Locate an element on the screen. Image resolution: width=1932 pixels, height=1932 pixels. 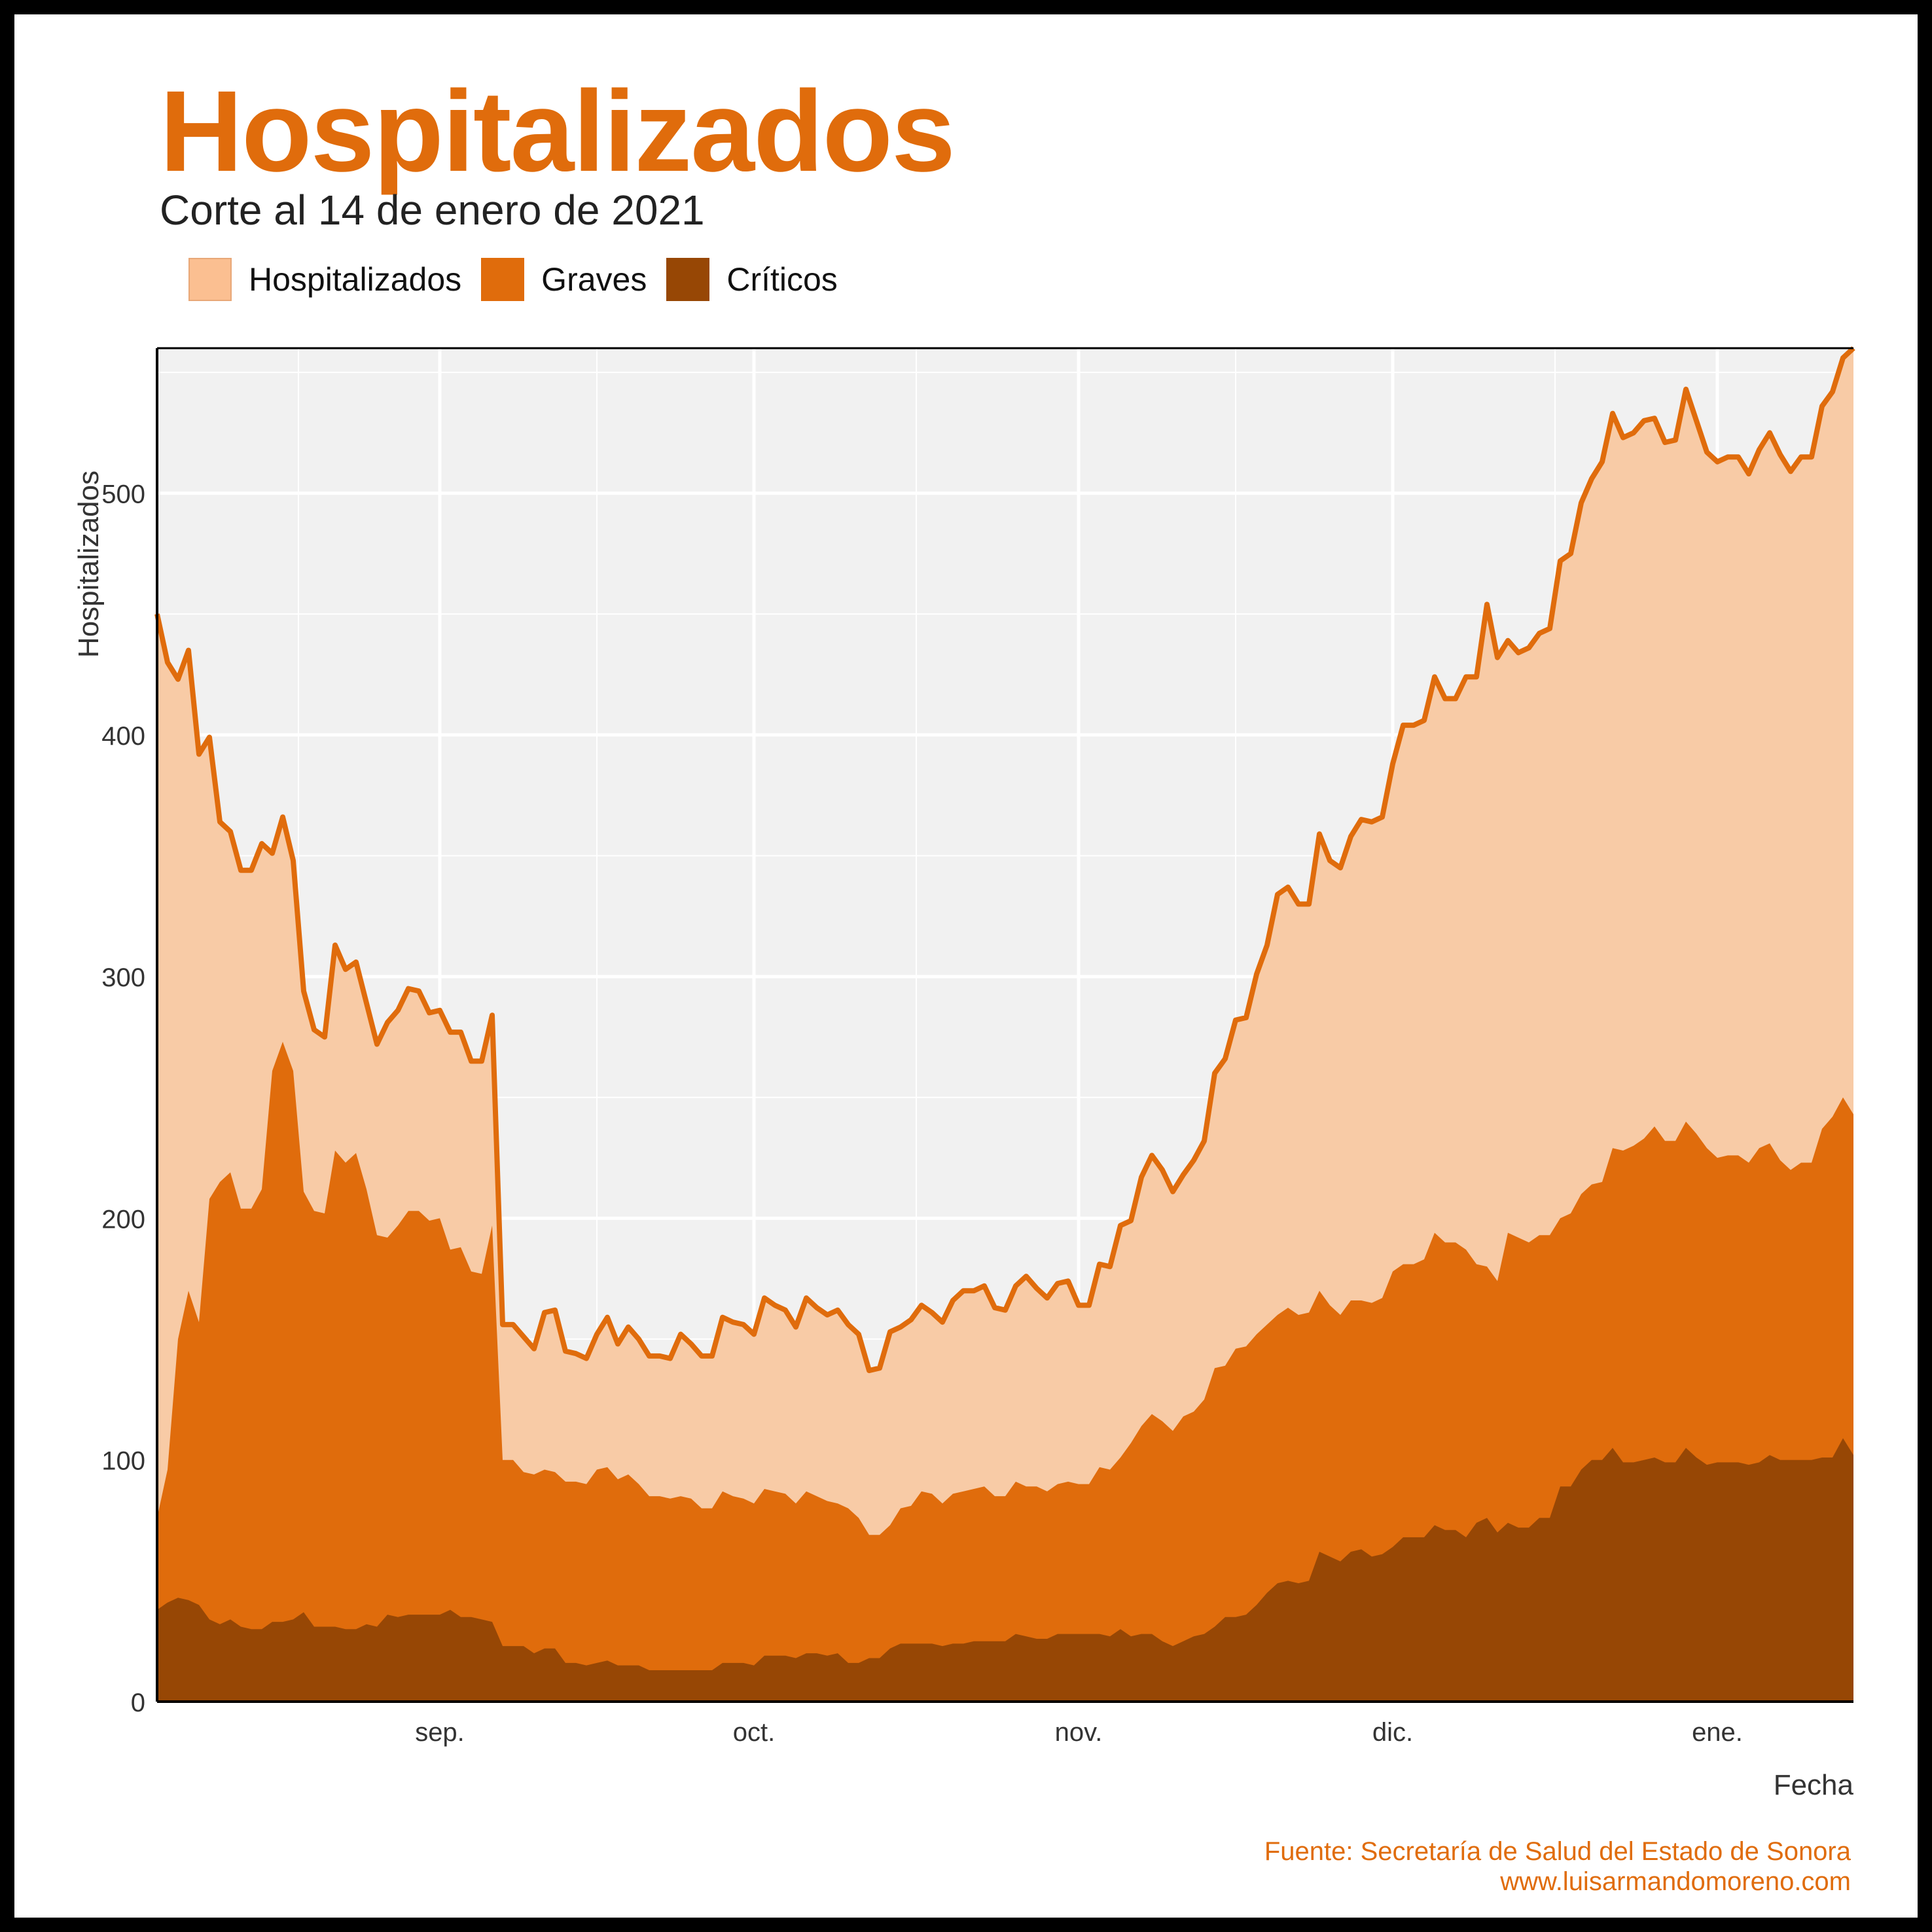
legend-label-hospitalizados: Hospitalizados is located at coordinates (355, 279).